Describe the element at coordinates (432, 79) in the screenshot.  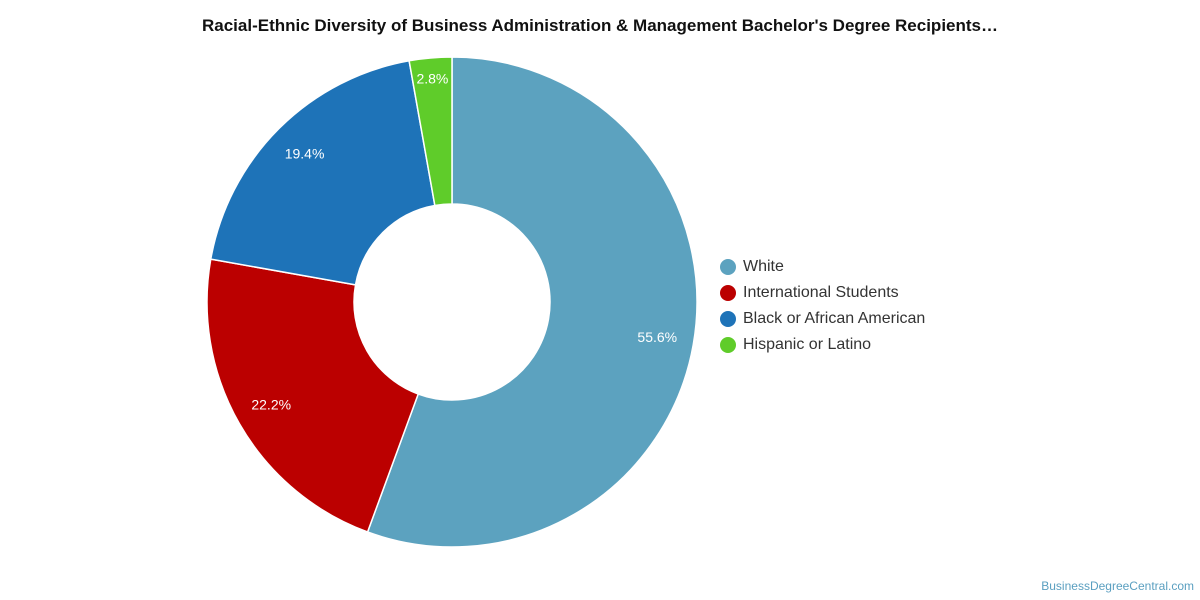
I see `data-label-hispanic-or-latino: 2.8%` at that location.